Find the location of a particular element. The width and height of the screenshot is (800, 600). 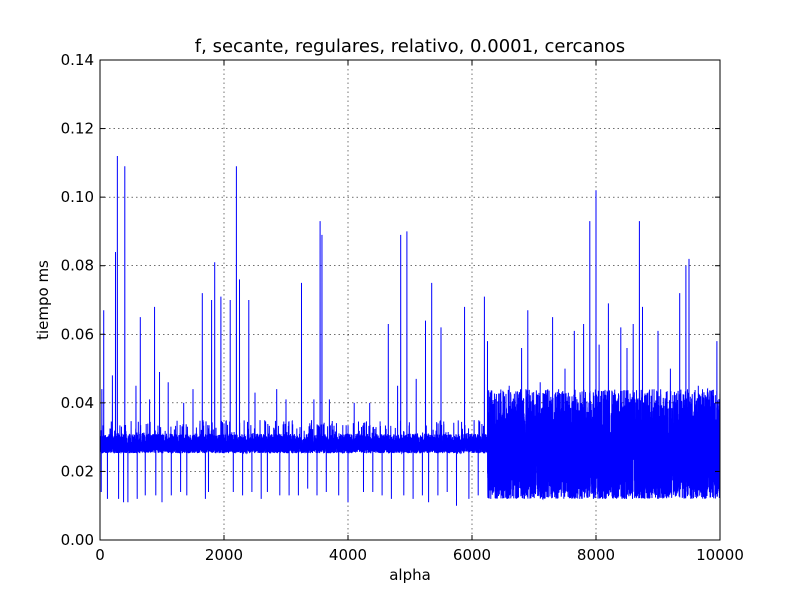

y-tick-label-0: 0.00 is located at coordinates (77, 540).